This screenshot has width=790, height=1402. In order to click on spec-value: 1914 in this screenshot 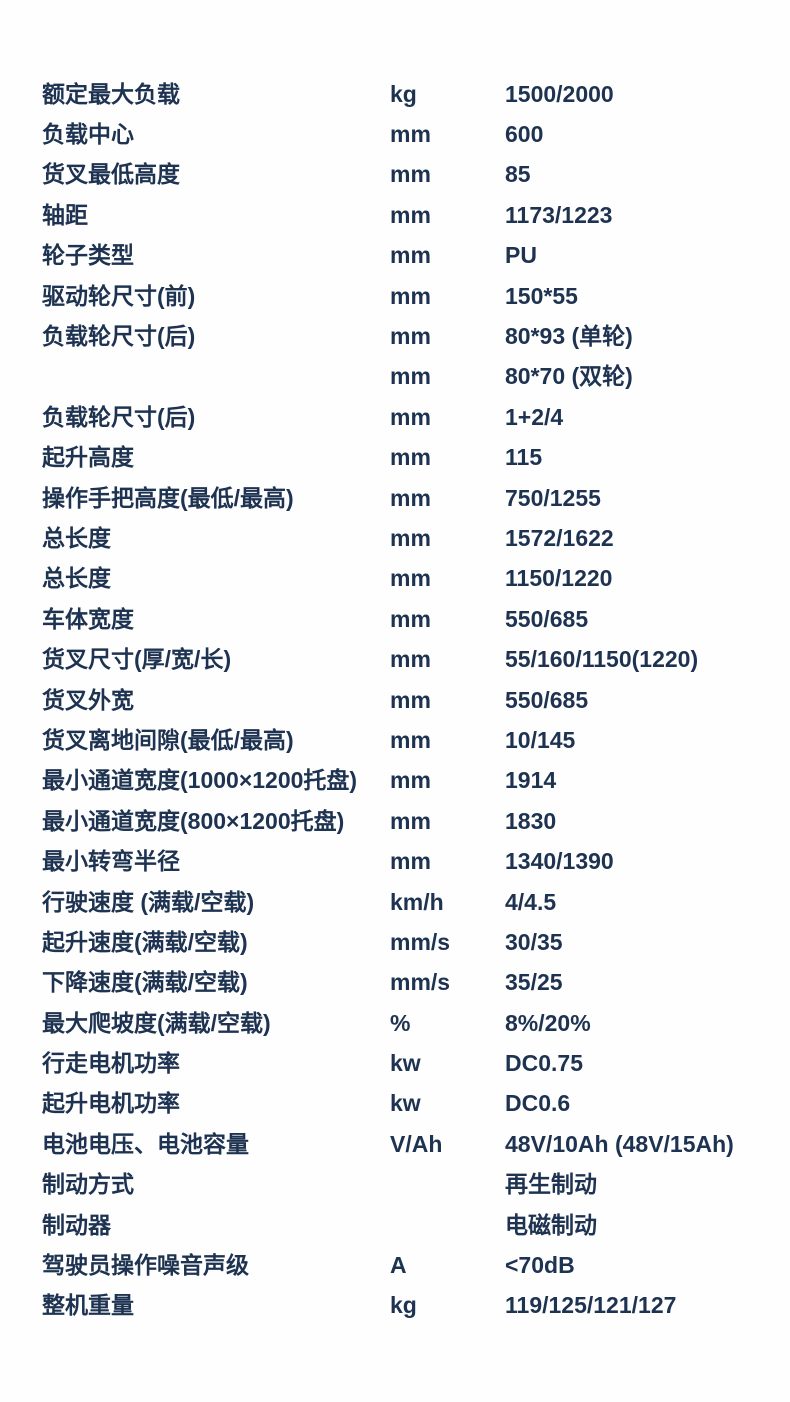, I will do `click(531, 780)`.